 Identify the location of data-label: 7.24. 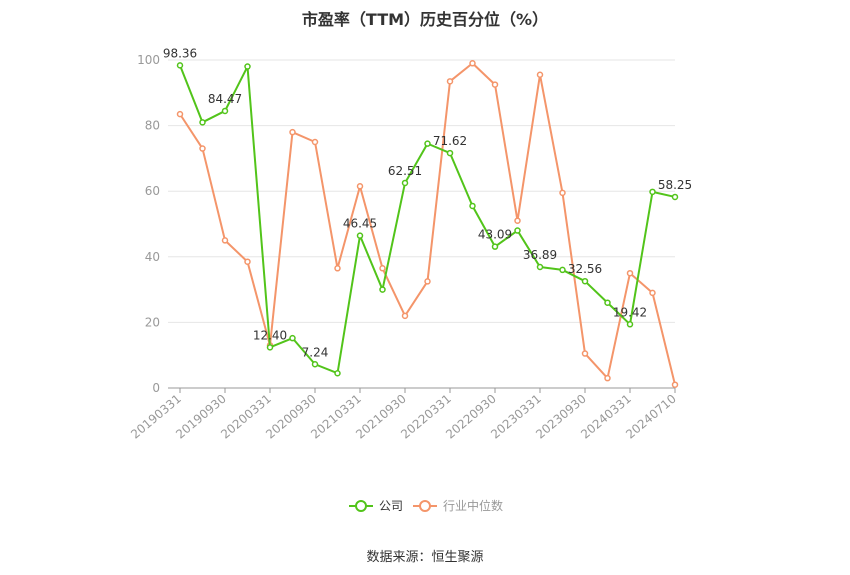
(315, 352).